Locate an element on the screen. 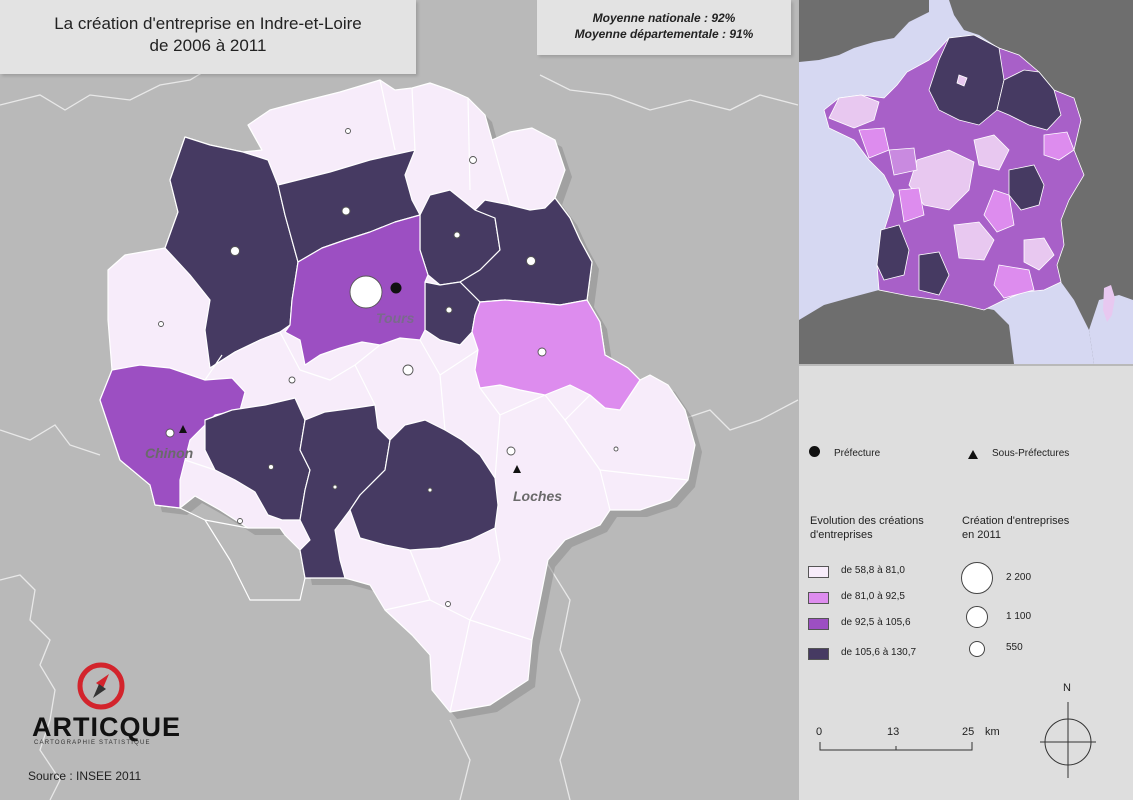 This screenshot has width=1133, height=800. national-average: Moyenne nationale : 92% is located at coordinates (664, 18).